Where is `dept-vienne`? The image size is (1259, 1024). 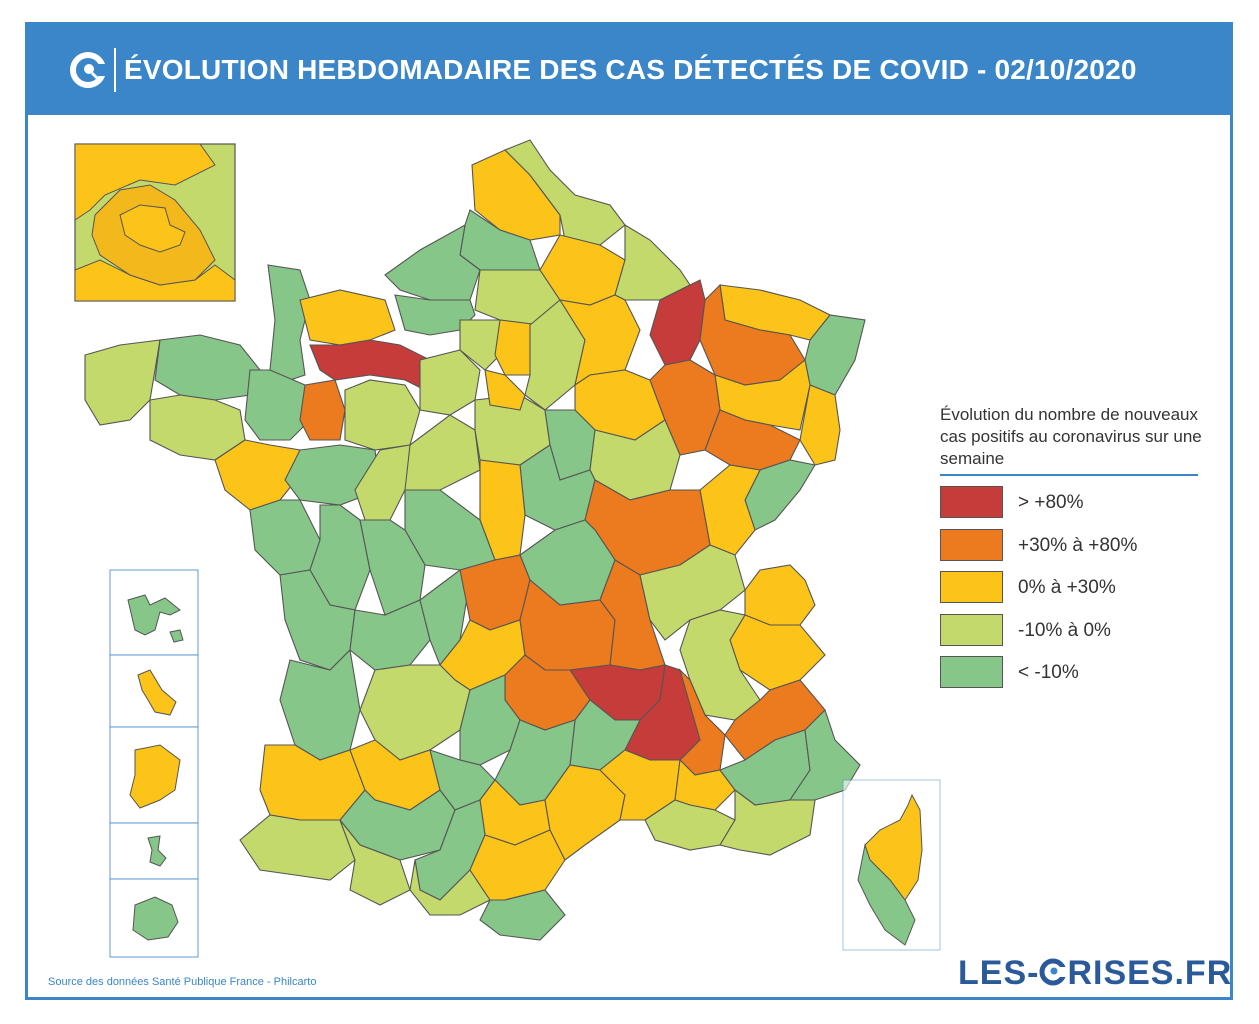 dept-vienne is located at coordinates (392, 567).